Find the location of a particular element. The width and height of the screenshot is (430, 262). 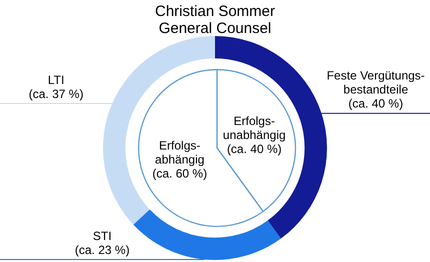

data-label: (ca. 60 %) is located at coordinates (180, 173).